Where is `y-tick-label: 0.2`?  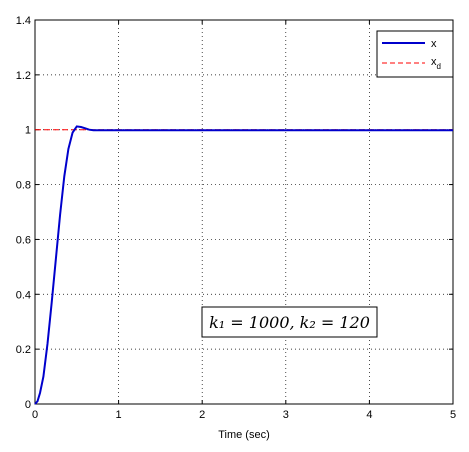 y-tick-label: 0.2 is located at coordinates (23, 350).